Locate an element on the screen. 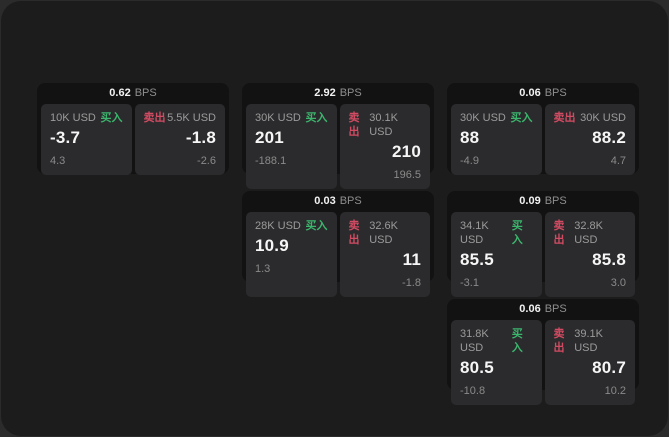 This screenshot has height=437, width=669. quote-card: 0.03 BPS 28K USD 买入 10.9 1.3 卖出 32.6K USD is located at coordinates (338, 244).